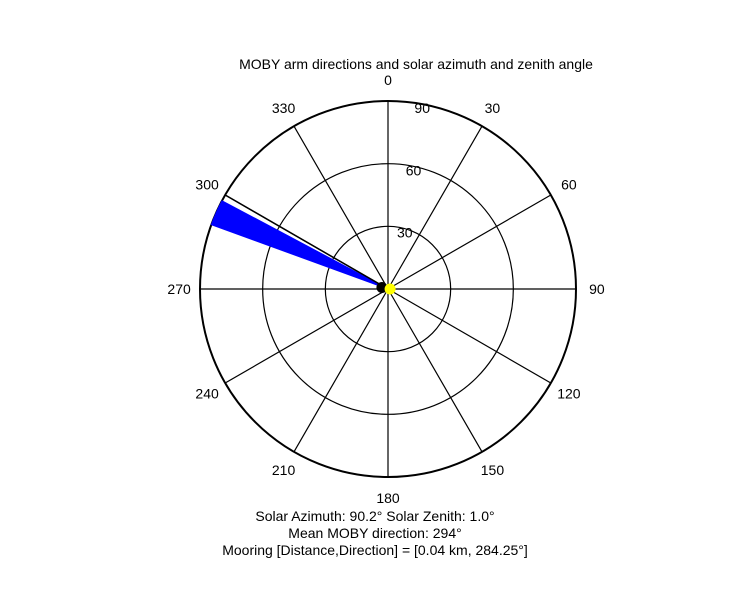 This screenshot has height=600, width=750. Describe the element at coordinates (179, 289) in the screenshot. I see `angle-label-270: 270` at that location.